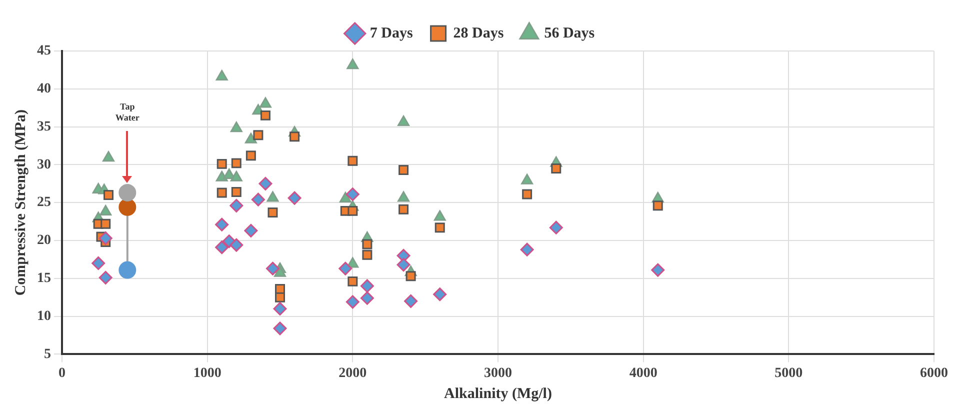 The image size is (962, 411). I want to click on y-tick-label: 30, so click(44, 164).